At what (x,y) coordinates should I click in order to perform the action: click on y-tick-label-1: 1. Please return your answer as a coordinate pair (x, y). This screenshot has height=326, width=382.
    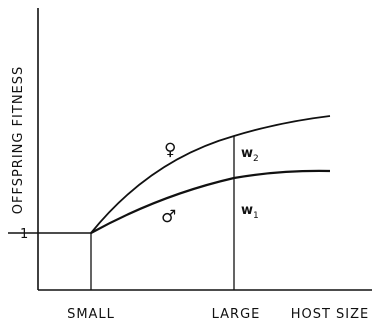
    Looking at the image, I should click on (24, 234).